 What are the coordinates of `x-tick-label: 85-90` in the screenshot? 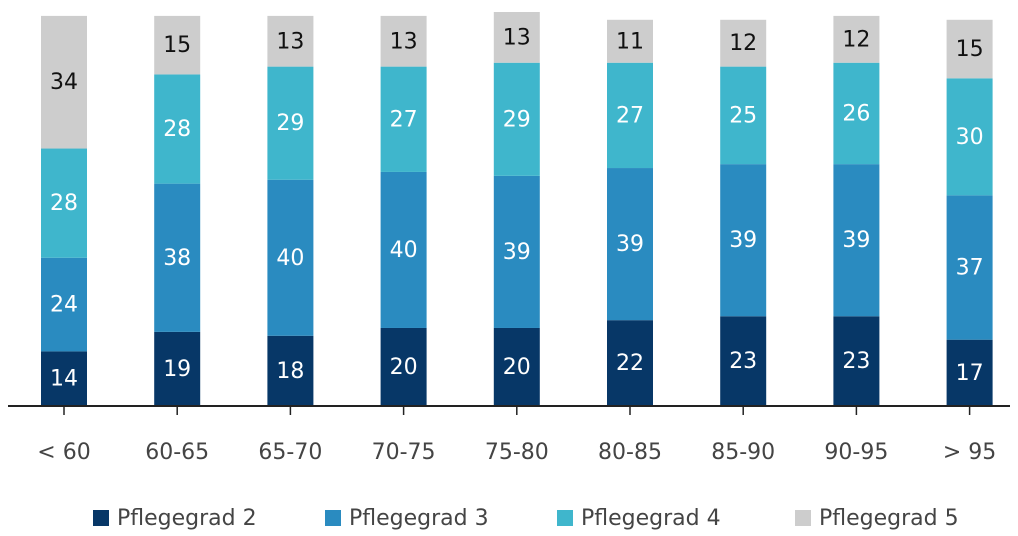 It's located at (743, 452).